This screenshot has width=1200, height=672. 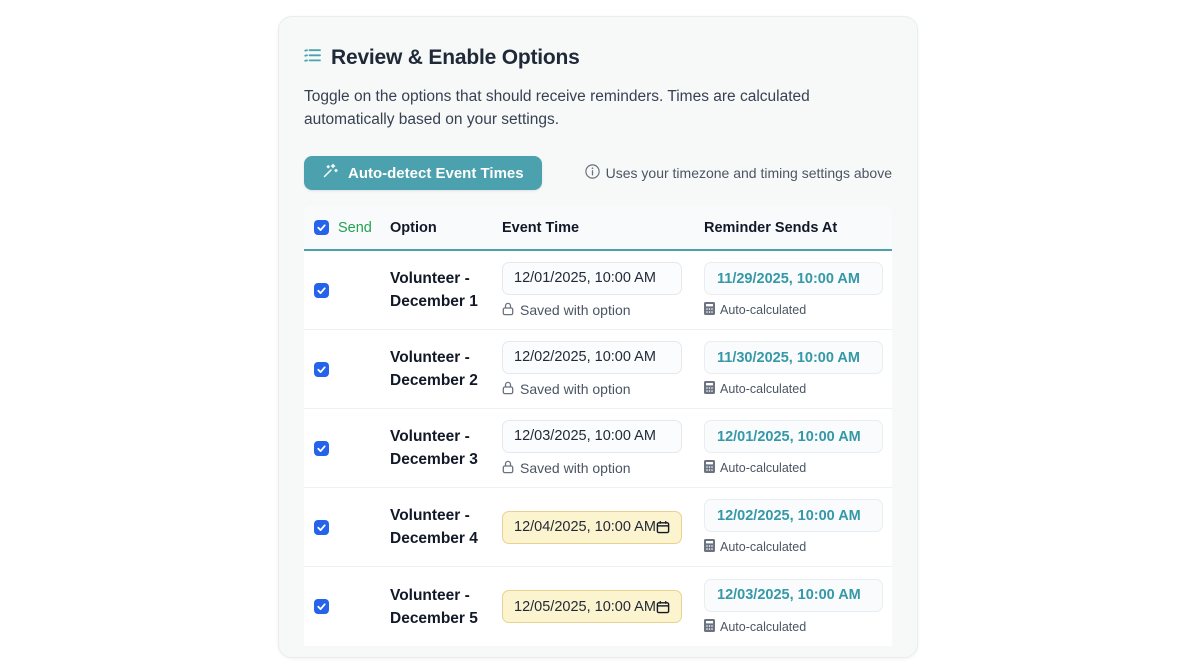 What do you see at coordinates (585, 606) in the screenshot?
I see `event-time-value: 12/05/2025, 10:00 AM` at bounding box center [585, 606].